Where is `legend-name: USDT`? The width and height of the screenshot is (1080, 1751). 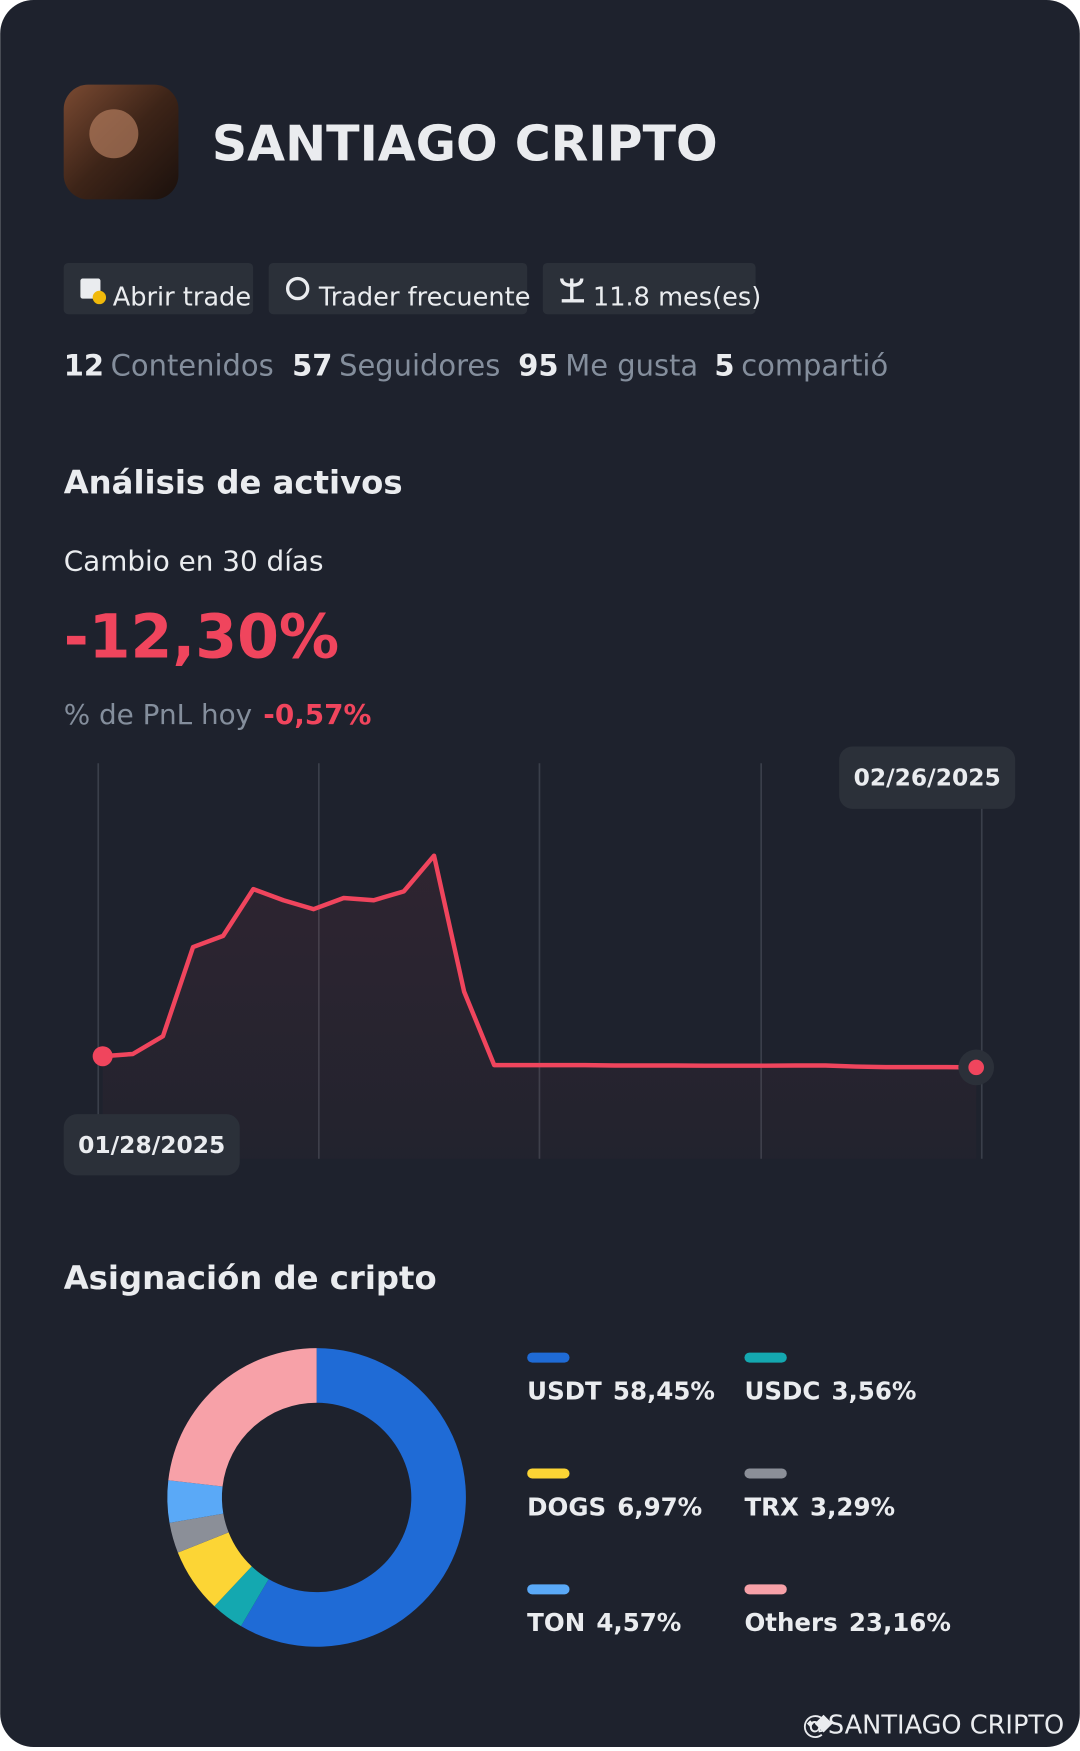
legend-name: USDT is located at coordinates (564, 1390).